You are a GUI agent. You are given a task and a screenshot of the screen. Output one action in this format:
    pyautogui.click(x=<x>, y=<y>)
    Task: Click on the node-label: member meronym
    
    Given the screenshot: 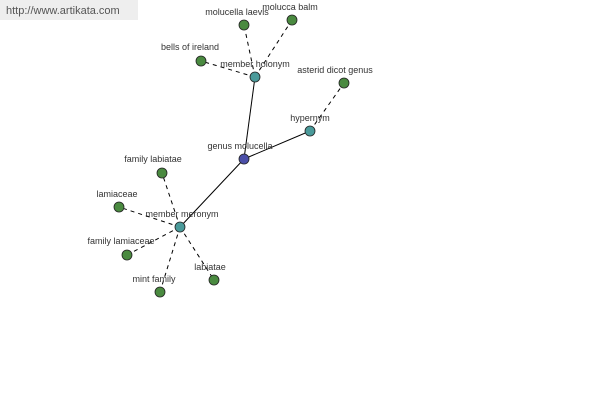 What is the action you would take?
    pyautogui.click(x=181, y=214)
    